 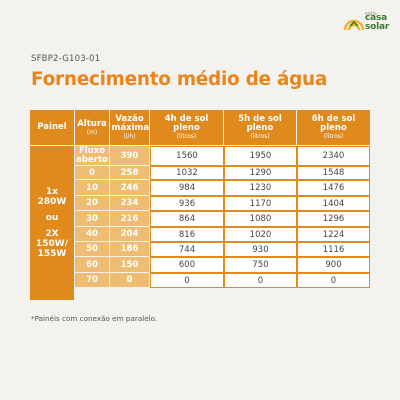 What do you see at coordinates (333, 265) in the screenshot?
I see `table-cell-h6: 900` at bounding box center [333, 265].